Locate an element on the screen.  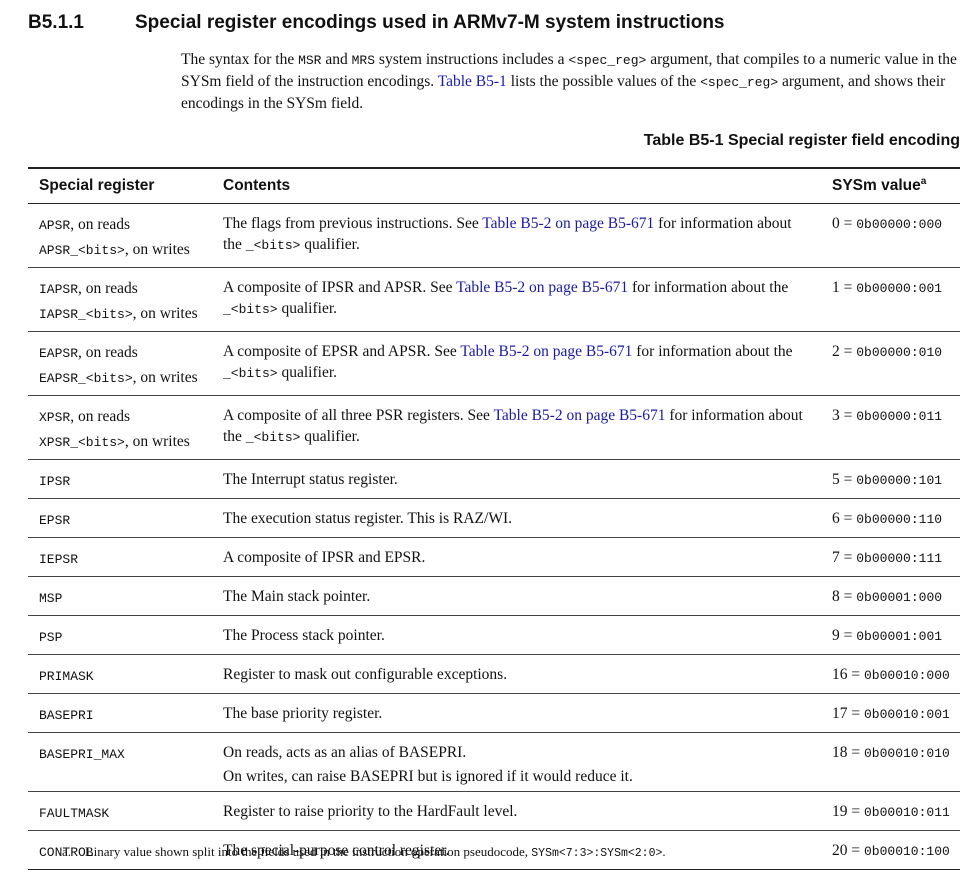
value-cell: 1 = 0b00000:001 is located at coordinates (891, 299).